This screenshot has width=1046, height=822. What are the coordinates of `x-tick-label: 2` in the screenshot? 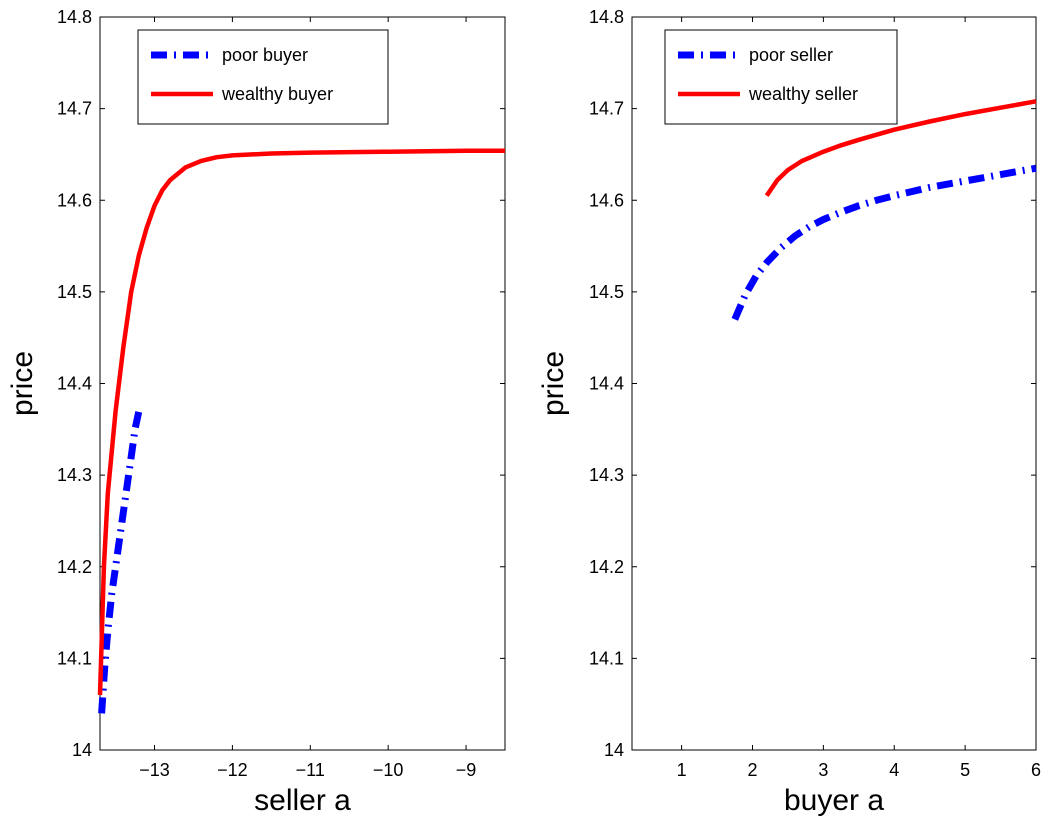 It's located at (752, 770).